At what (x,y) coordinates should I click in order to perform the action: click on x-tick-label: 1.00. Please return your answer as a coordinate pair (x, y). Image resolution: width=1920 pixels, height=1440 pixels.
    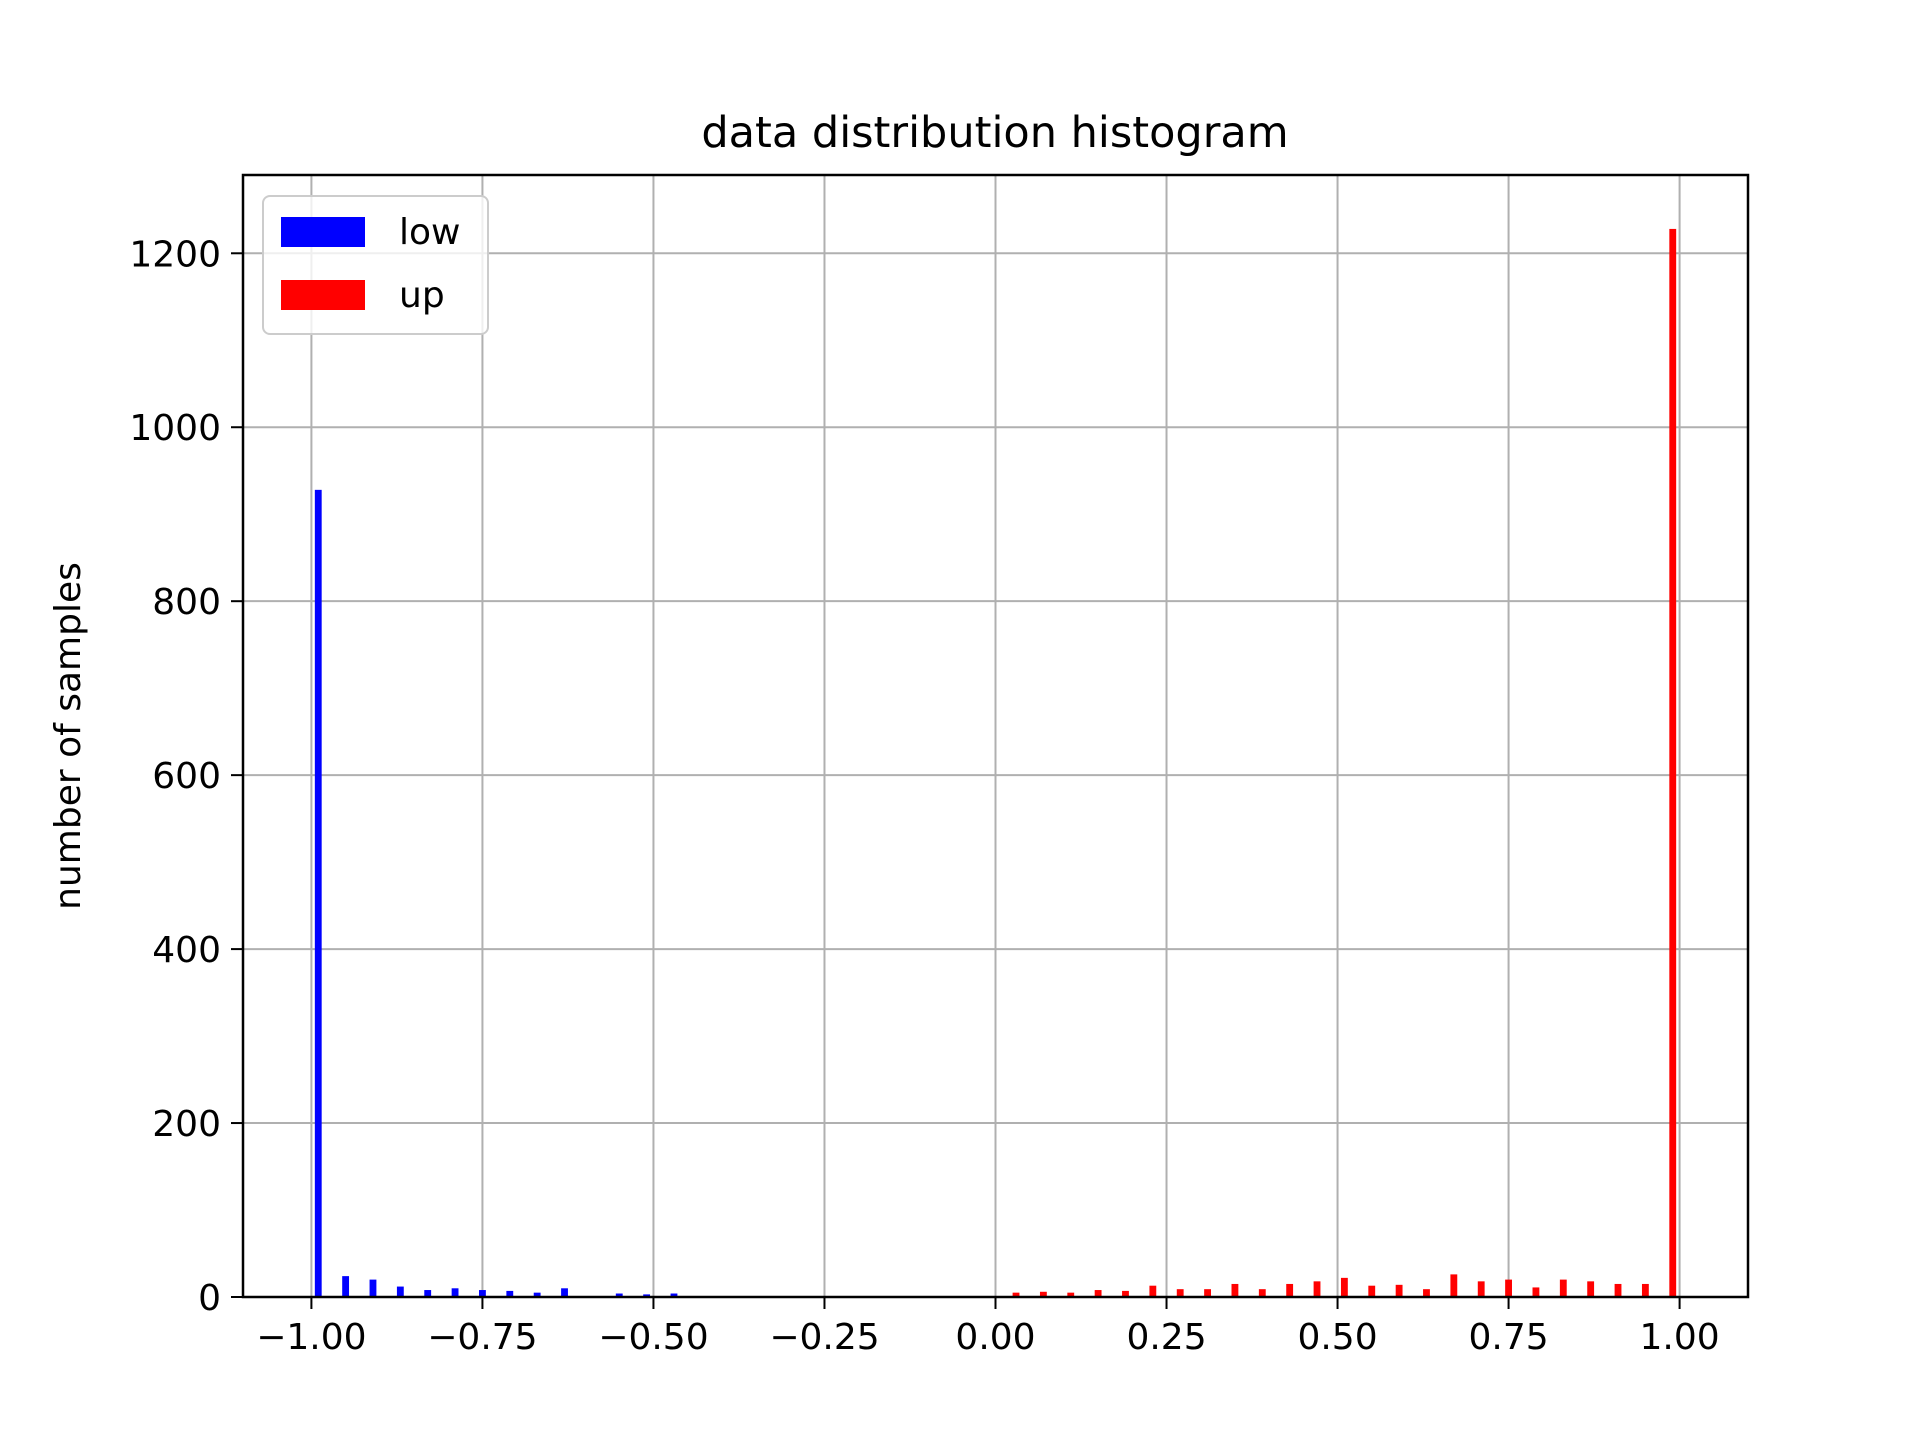
    Looking at the image, I should click on (1680, 1337).